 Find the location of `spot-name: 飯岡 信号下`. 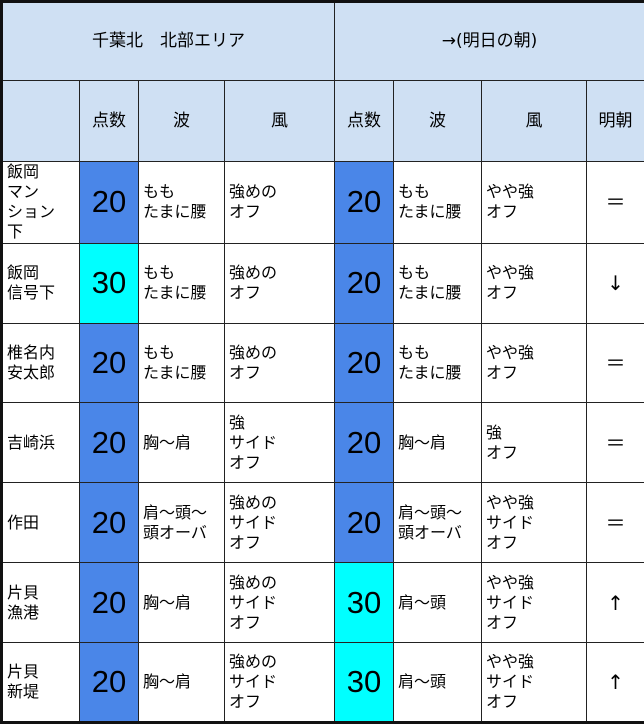

spot-name: 飯岡 信号下 is located at coordinates (40, 283).